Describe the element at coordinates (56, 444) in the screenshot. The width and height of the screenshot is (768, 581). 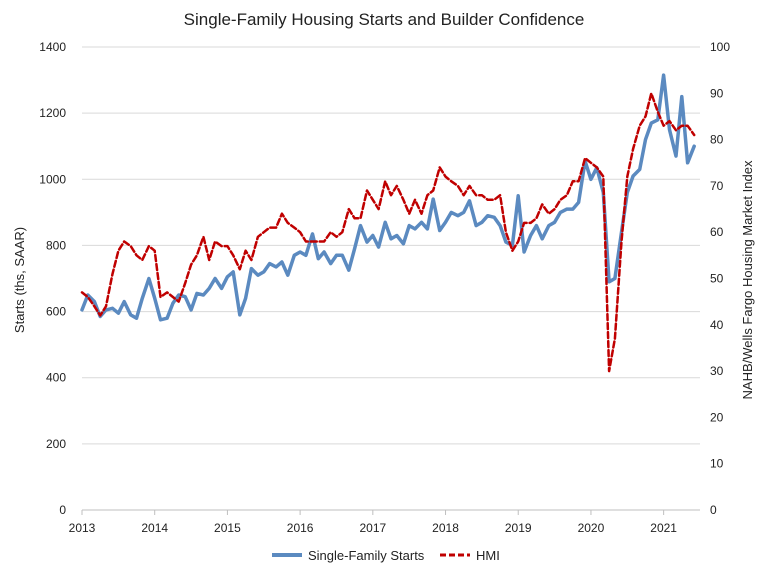
I see `y-left-tick-label-1: 200` at that location.